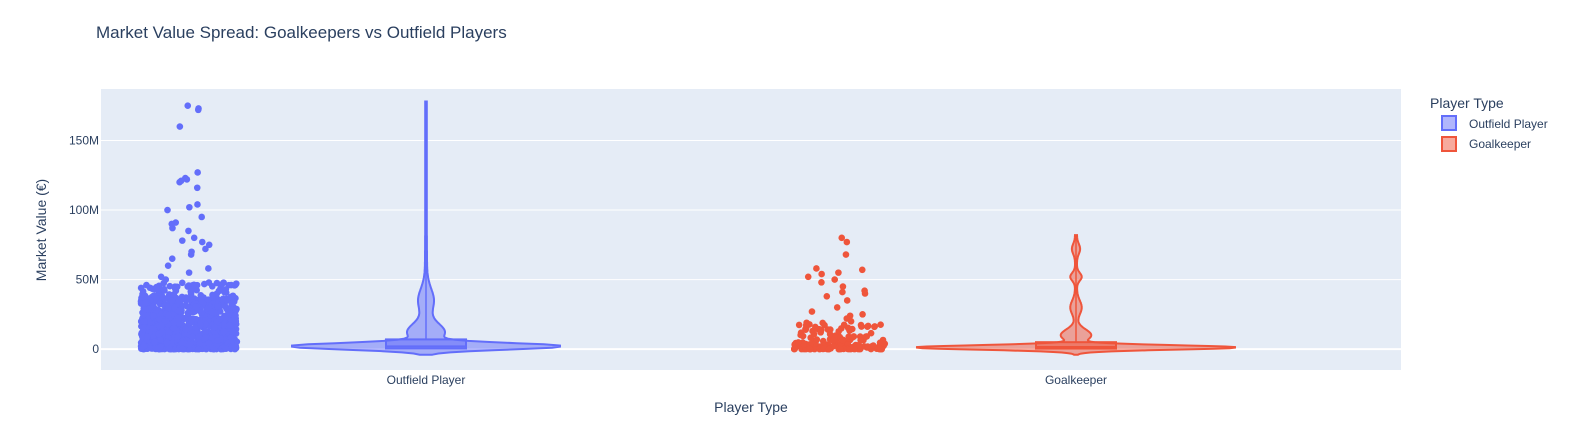 Image resolution: width=1583 pixels, height=439 pixels. I want to click on legend-item-outfield-player: Outfield Player, so click(1494, 123).